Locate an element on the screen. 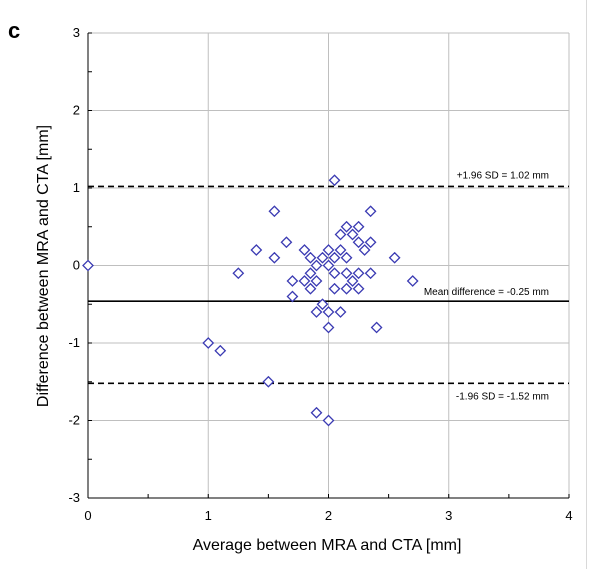  reference-line-label: -1.96 SD = -1.52 mm is located at coordinates (502, 396).